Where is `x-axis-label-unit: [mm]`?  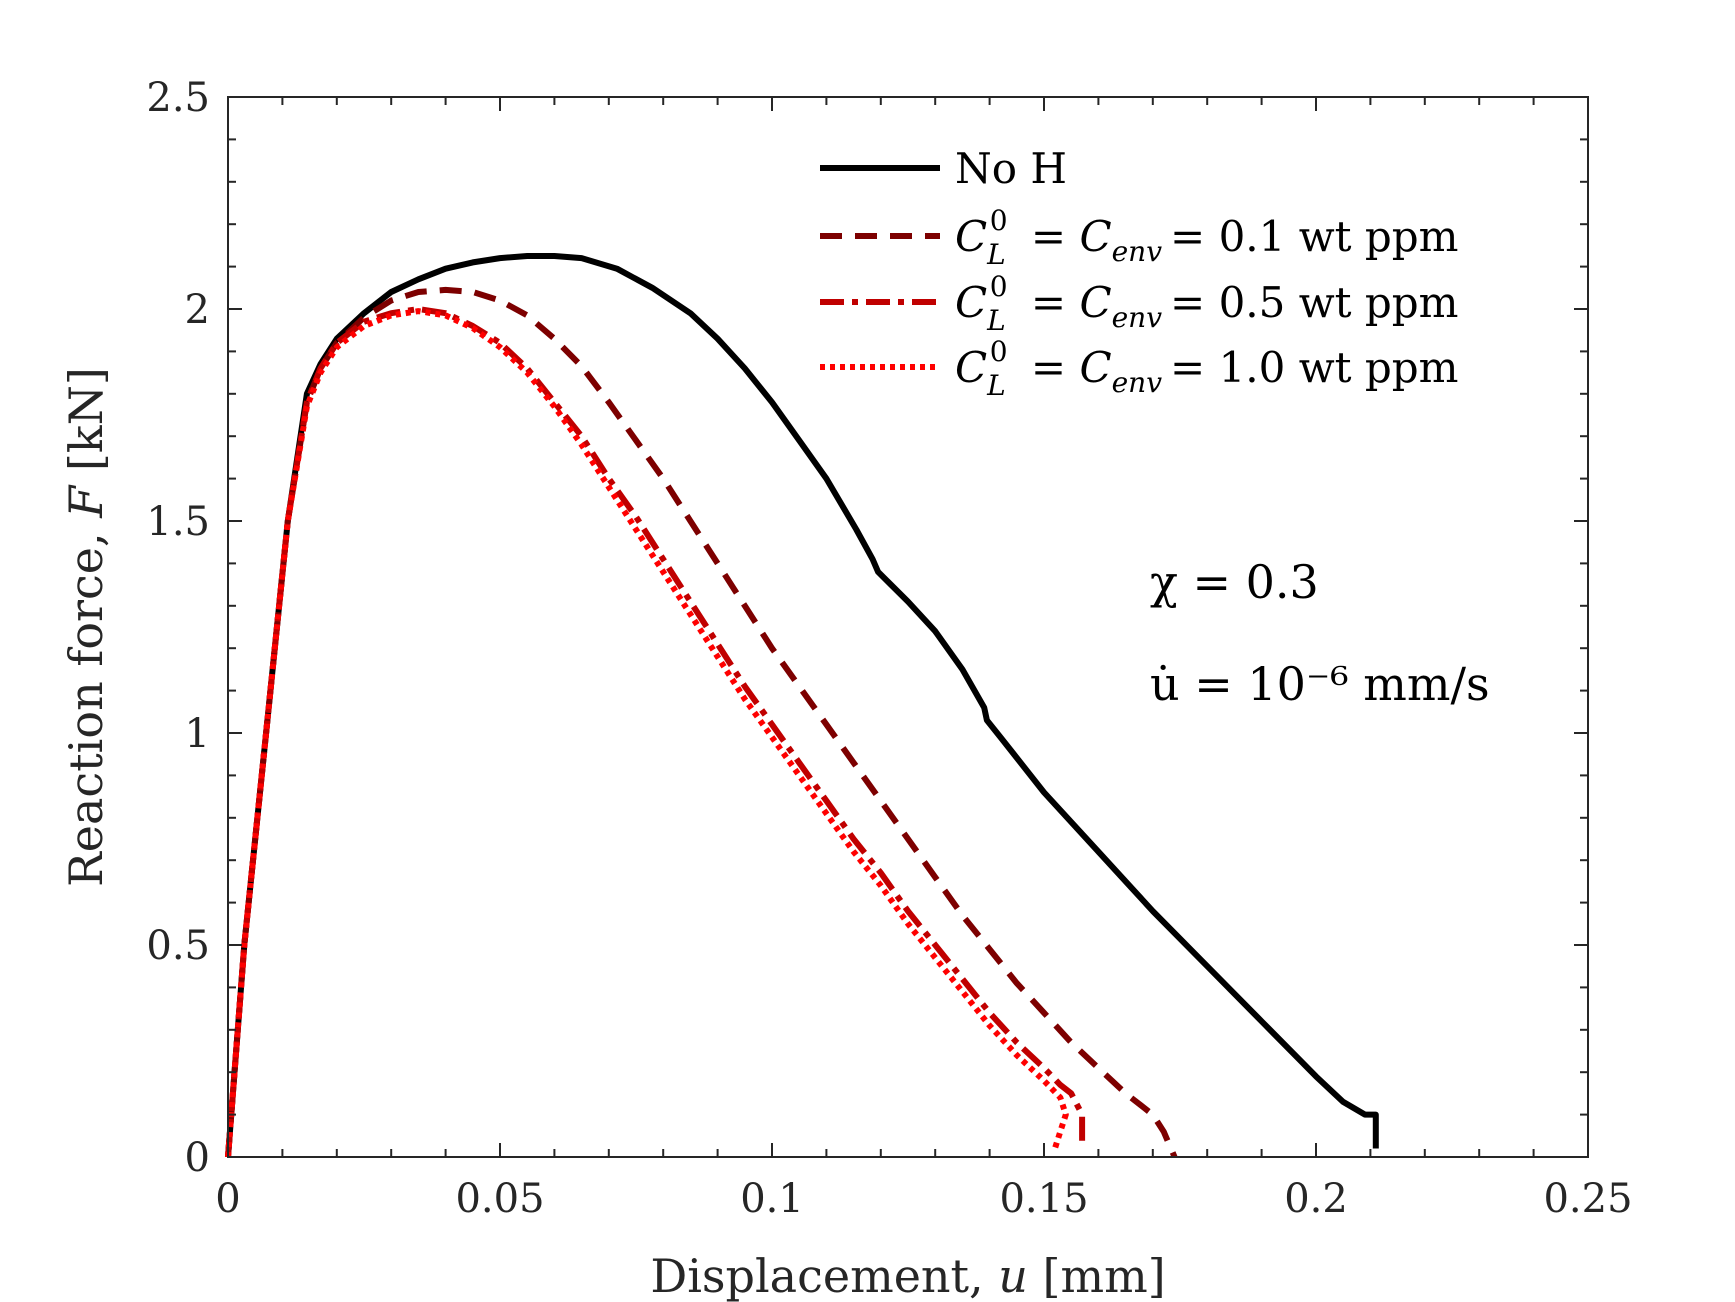 x-axis-label-unit: [mm] is located at coordinates (1104, 1275).